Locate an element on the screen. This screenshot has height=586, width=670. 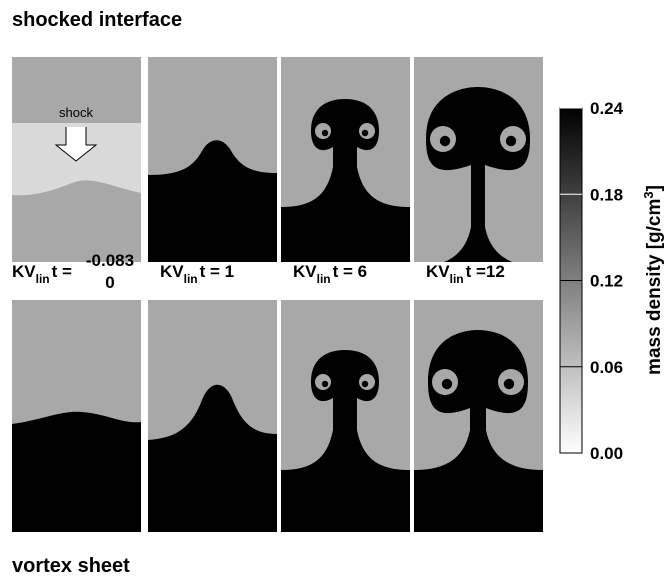
time-label: KVlin t = 6 is located at coordinates (330, 274).